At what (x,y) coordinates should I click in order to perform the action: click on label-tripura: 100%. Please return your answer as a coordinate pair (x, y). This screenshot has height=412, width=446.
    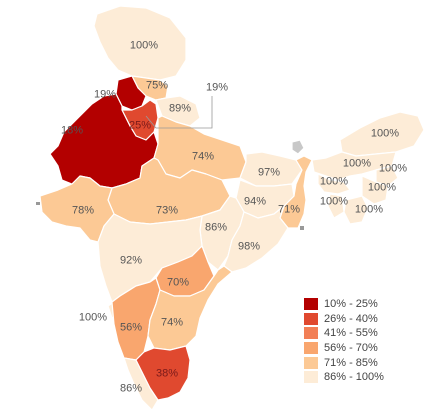
    Looking at the image, I should click on (334, 201).